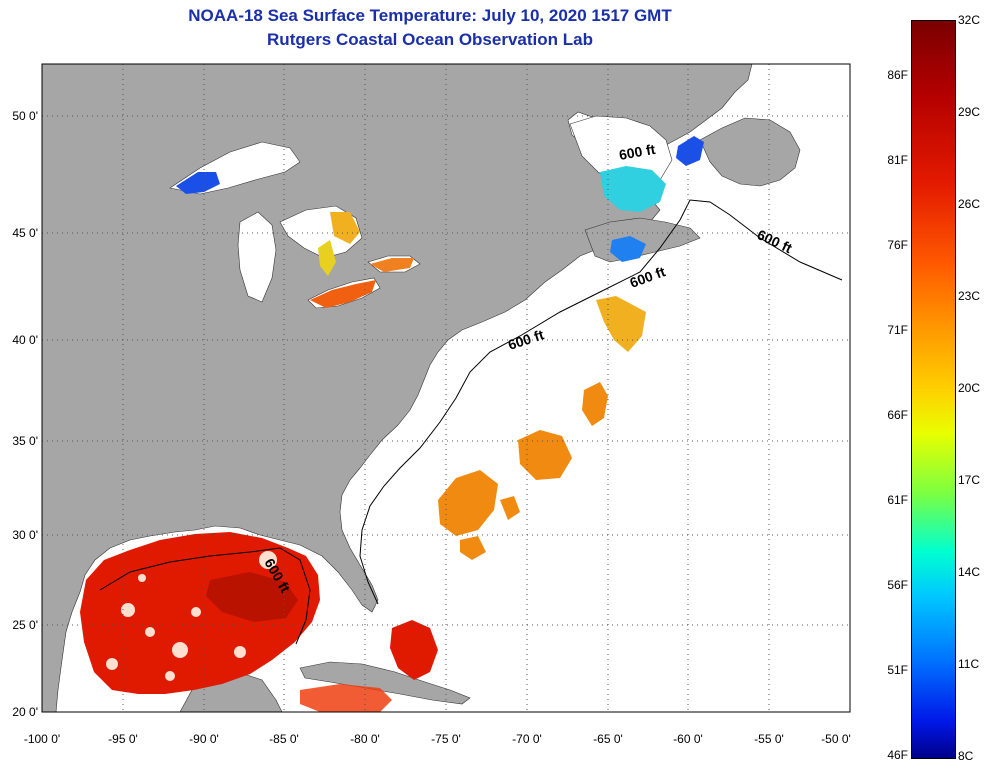 The image size is (984, 770). Describe the element at coordinates (198, 183) in the screenshot. I see `sst-lake-superior-cold` at that location.